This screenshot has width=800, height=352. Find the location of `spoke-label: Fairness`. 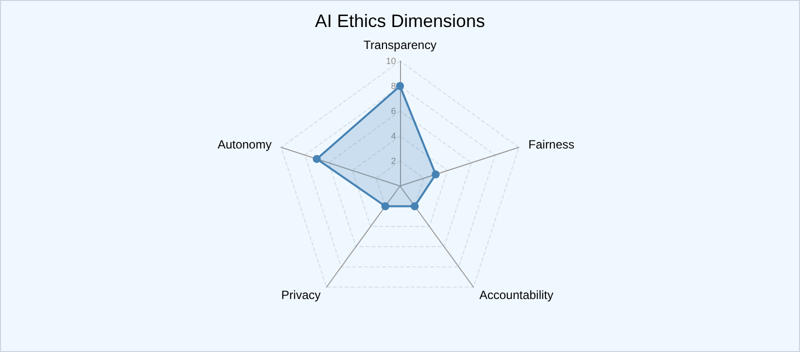

spoke-label: Fairness is located at coordinates (551, 144).